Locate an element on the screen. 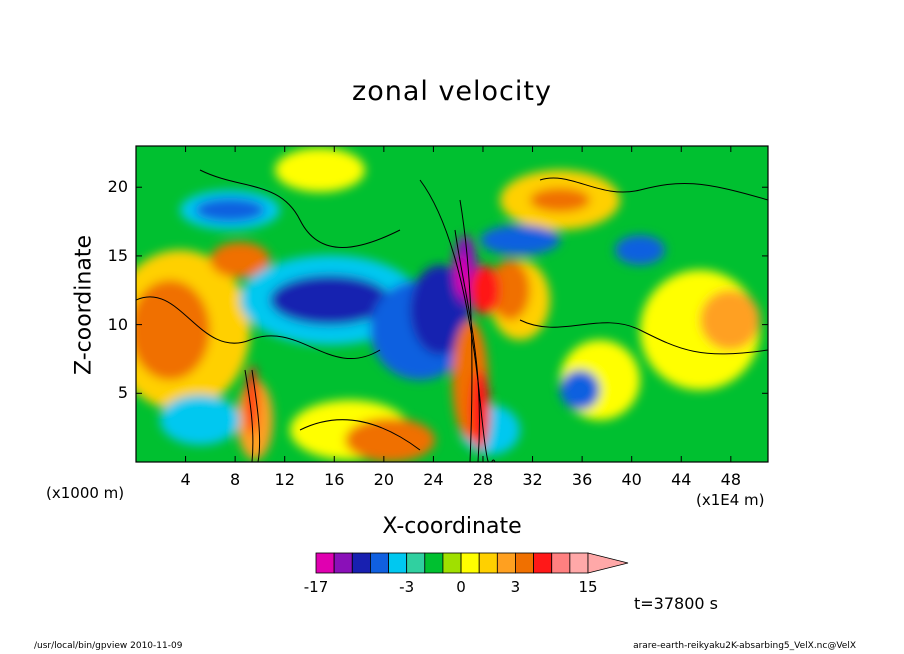  x-tick-label: 8 is located at coordinates (235, 479).